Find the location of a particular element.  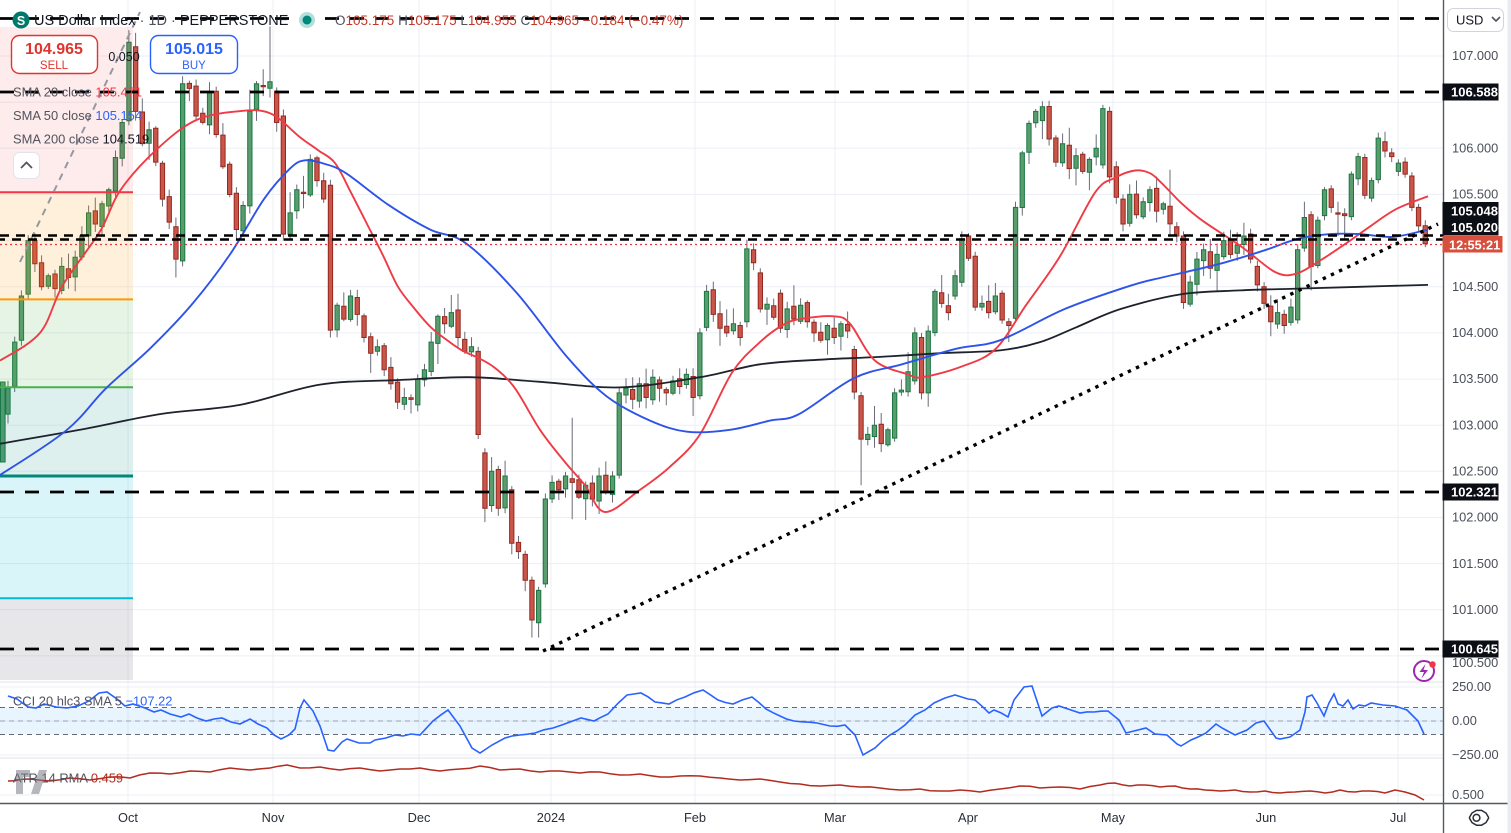

svg-text: 101.500 is located at coordinates (1475, 563).